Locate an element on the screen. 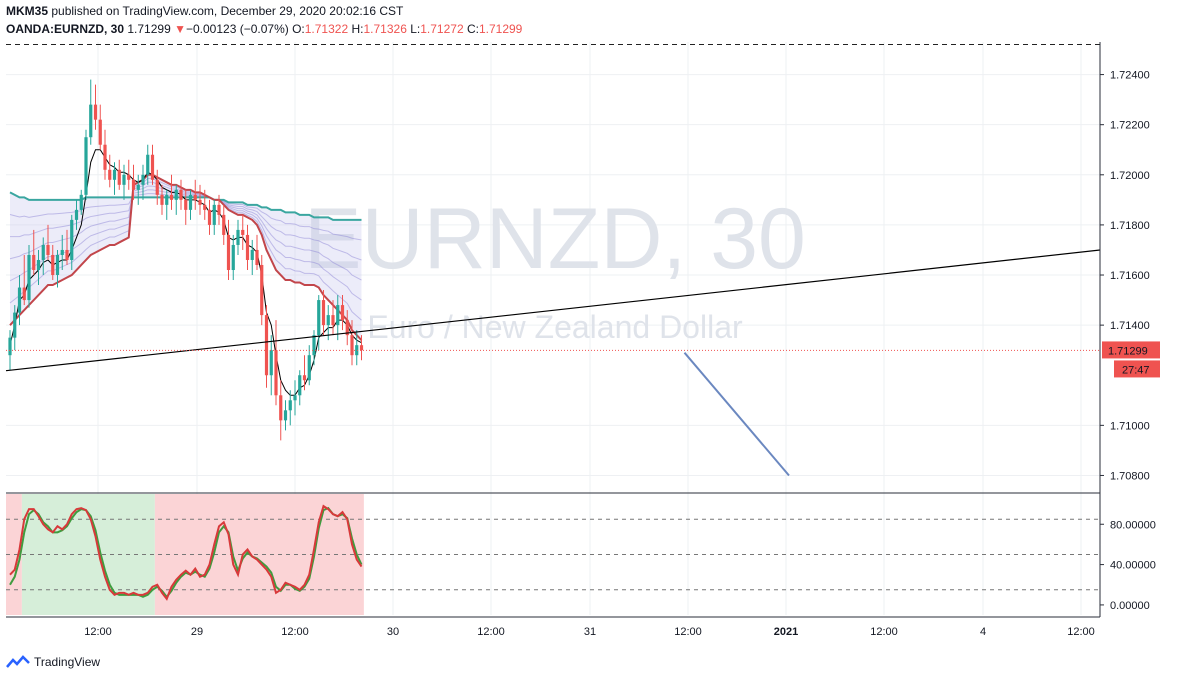  time-tick-label: 2021 is located at coordinates (786, 632).